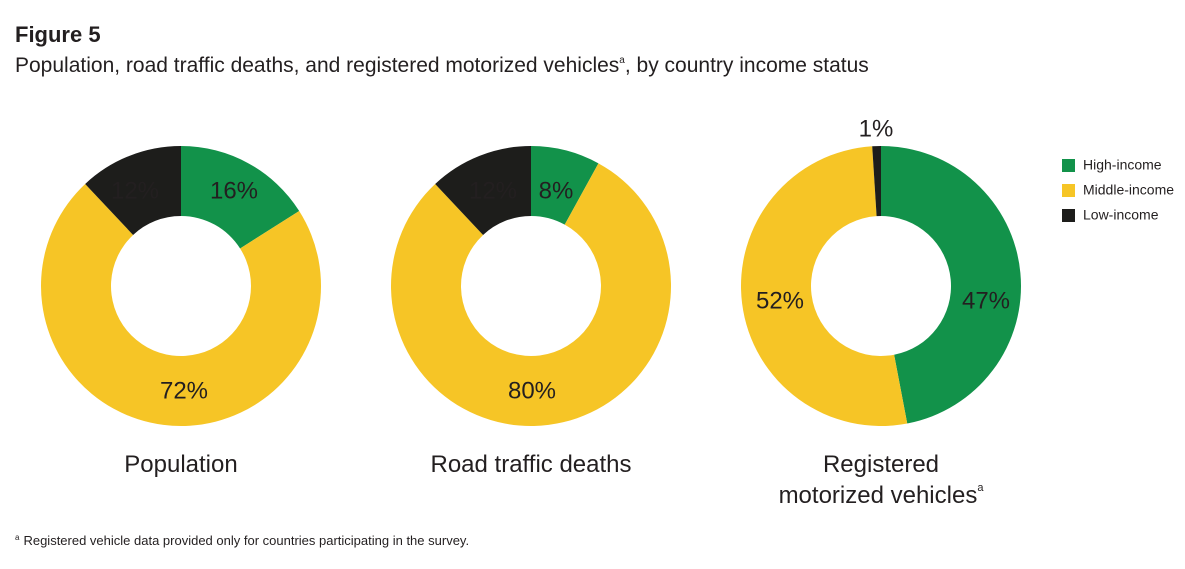 The image size is (1185, 569). Describe the element at coordinates (622, 60) in the screenshot. I see `figure-title-superscript: a` at that location.